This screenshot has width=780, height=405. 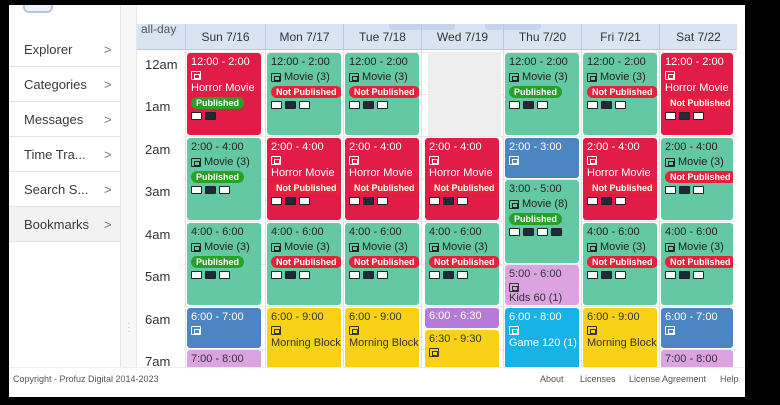 I want to click on event-thu-1: 12:00 - 2:00 Movie (3) Published, so click(x=542, y=94).